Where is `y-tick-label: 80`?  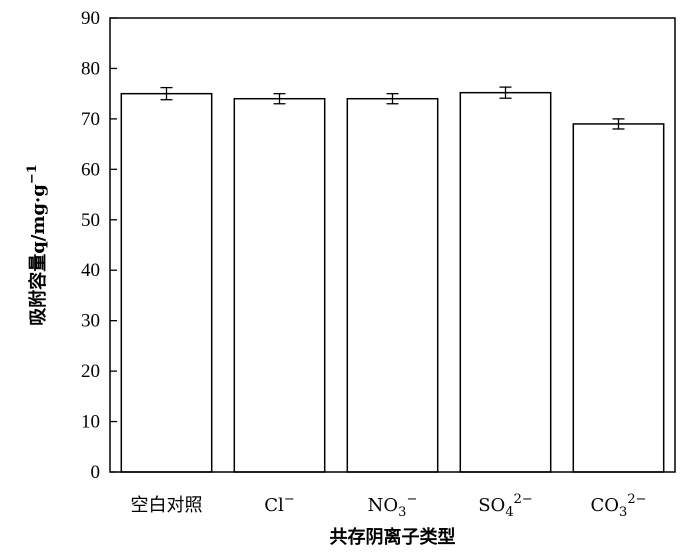
y-tick-label: 80 is located at coordinates (90, 68).